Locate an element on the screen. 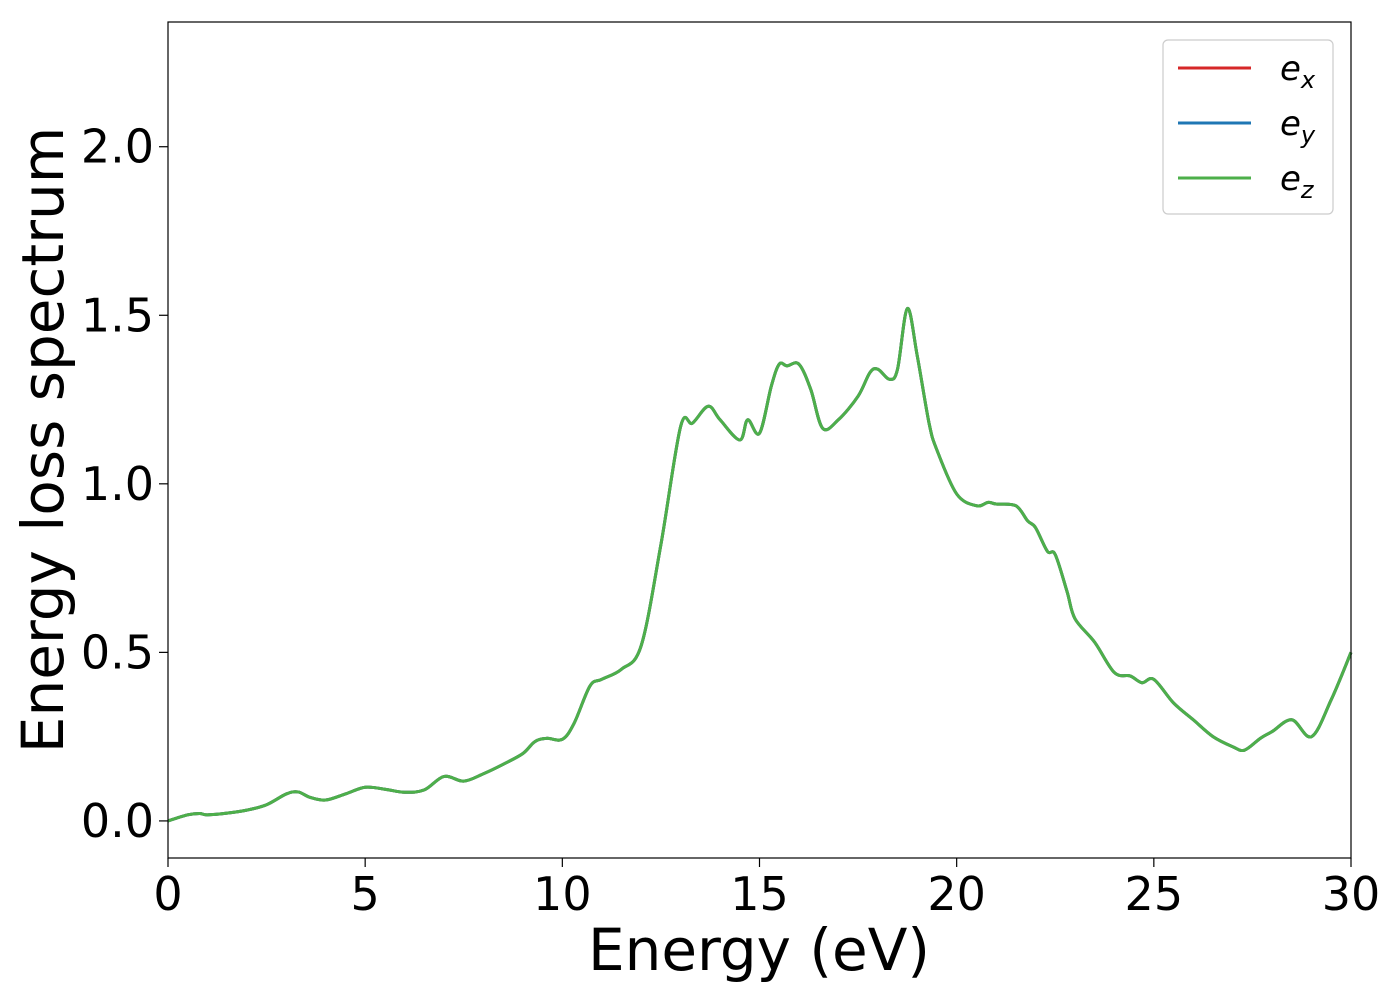  y-tick-label: 1.0 is located at coordinates (117, 484).